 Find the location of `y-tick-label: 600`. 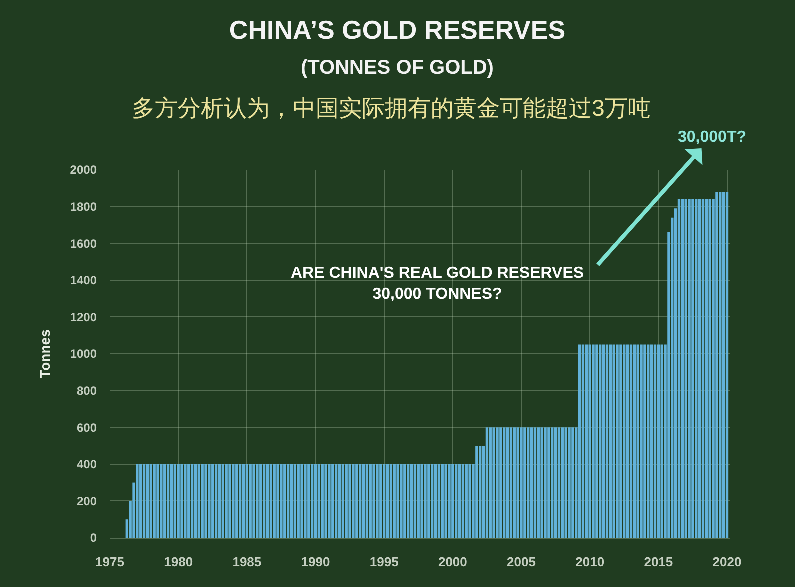

y-tick-label: 600 is located at coordinates (87, 427).